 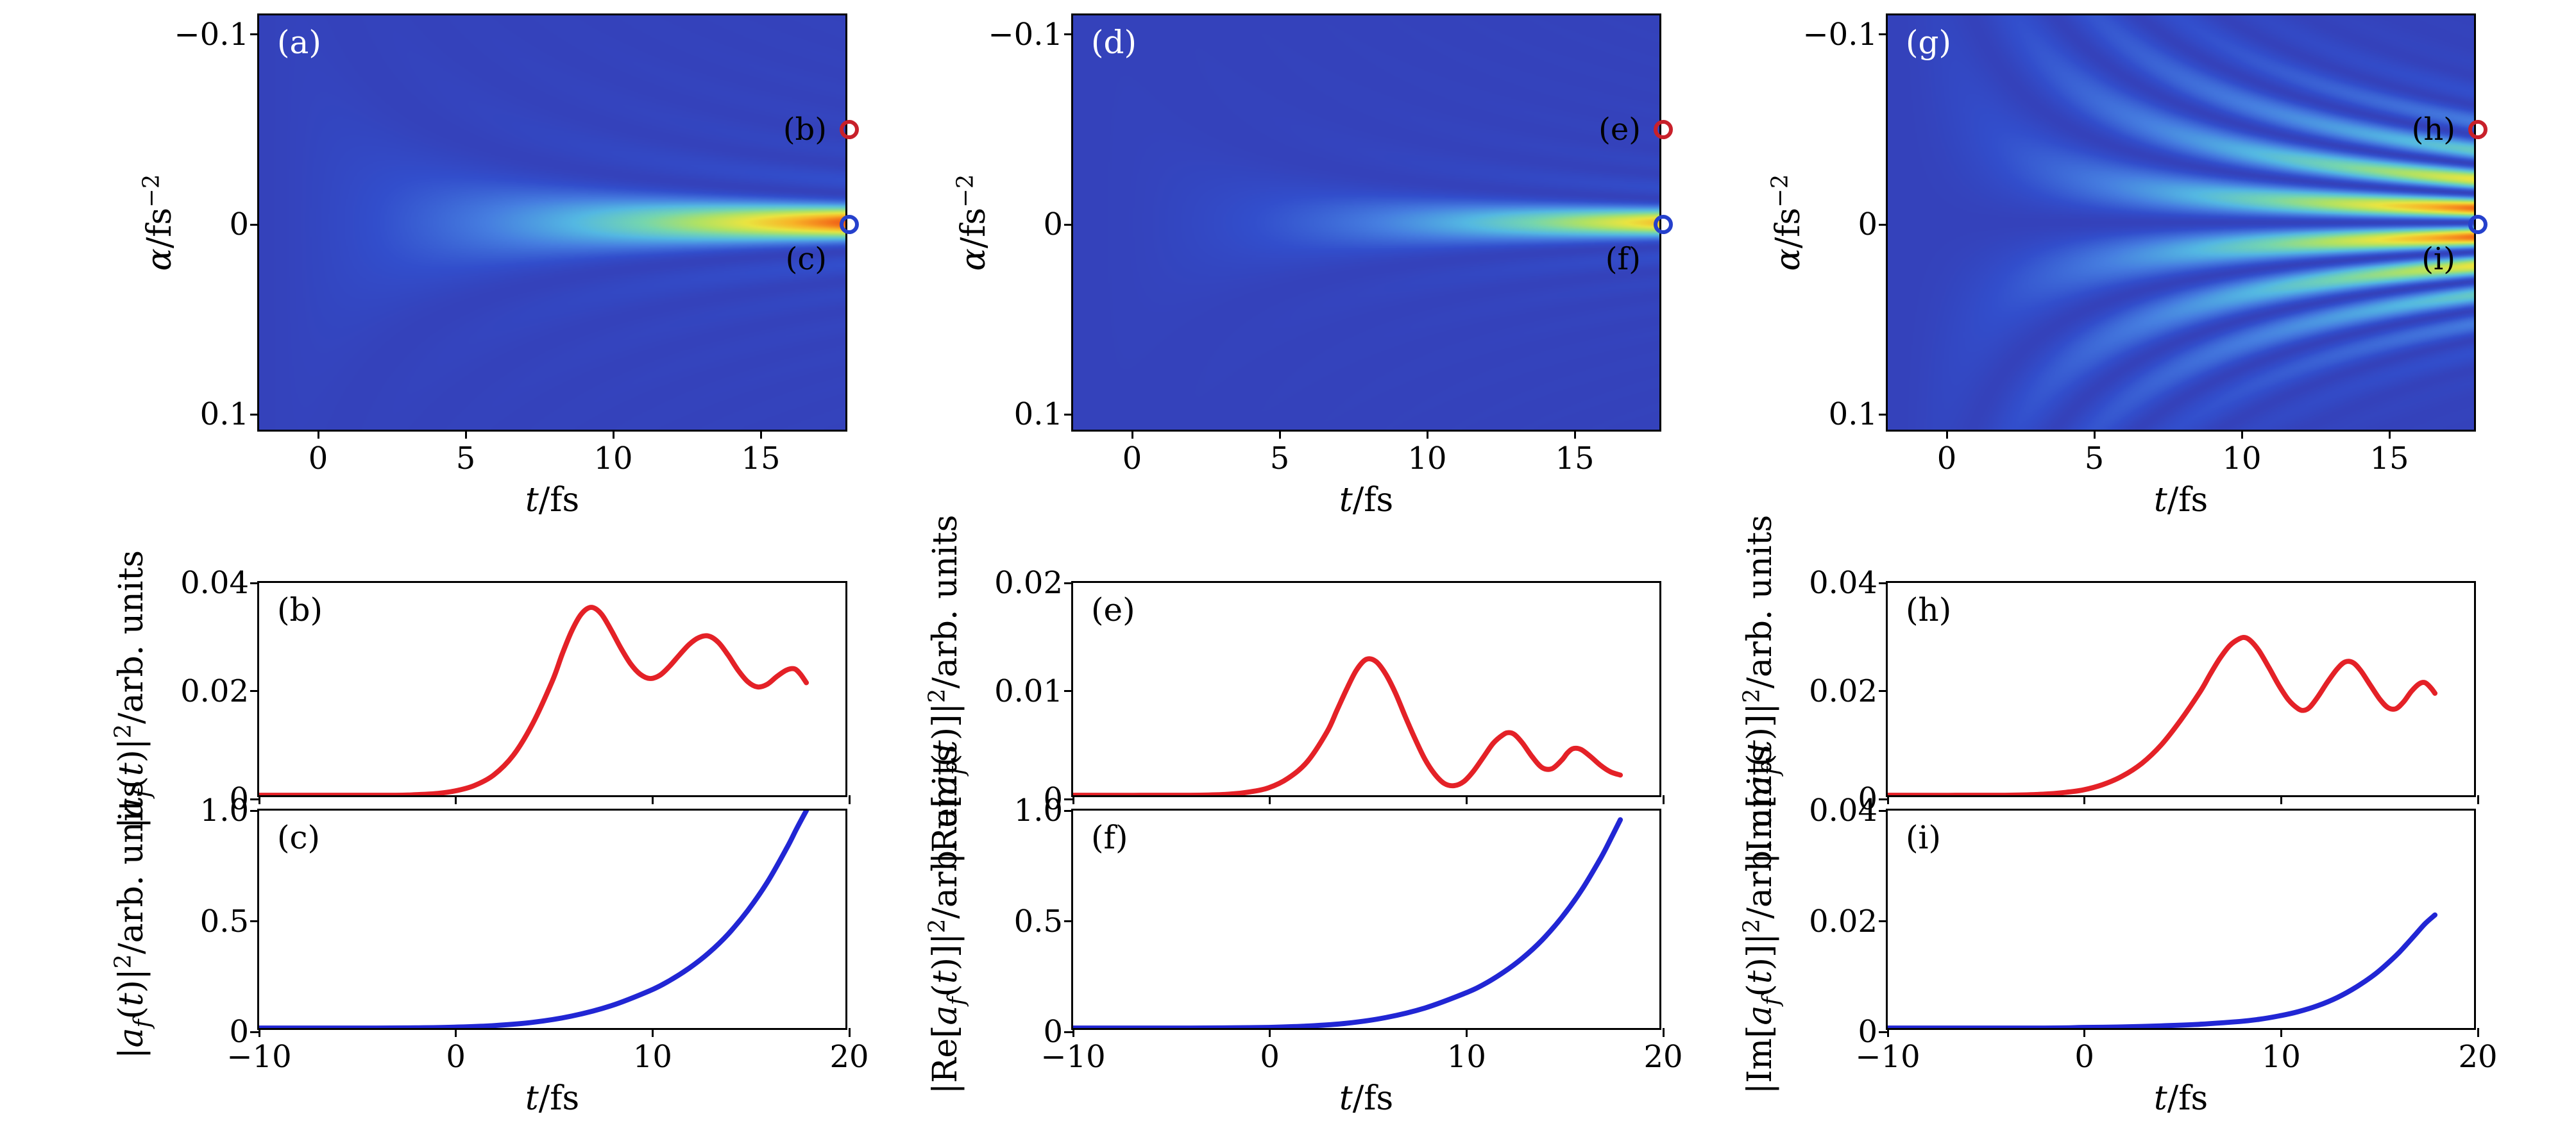 What do you see at coordinates (2181, 222) in the screenshot?
I see `heatmap-canvas-g` at bounding box center [2181, 222].